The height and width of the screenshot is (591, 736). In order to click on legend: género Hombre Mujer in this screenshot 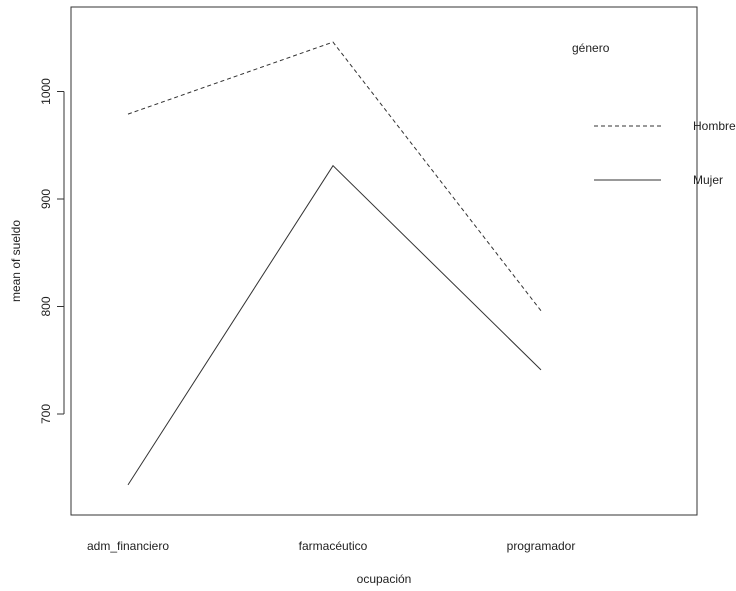, I will do `click(654, 114)`.